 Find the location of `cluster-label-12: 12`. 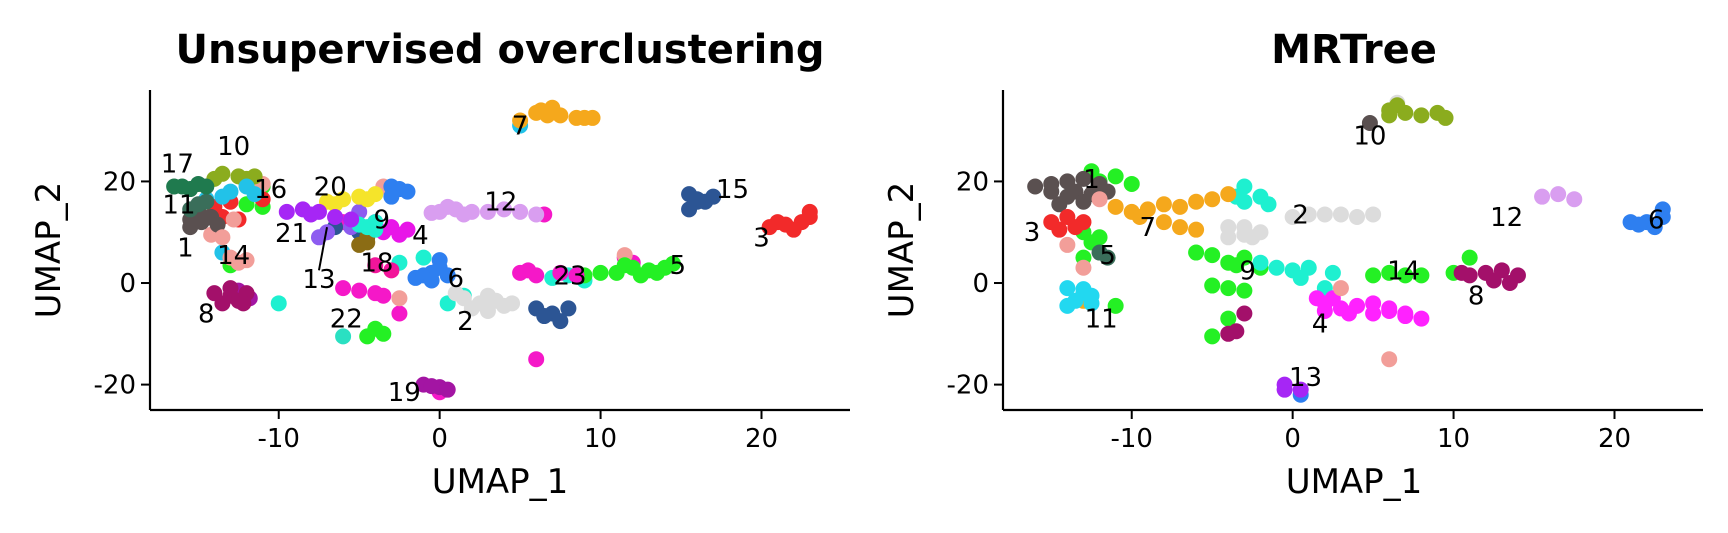

cluster-label-12: 12 is located at coordinates (500, 203).